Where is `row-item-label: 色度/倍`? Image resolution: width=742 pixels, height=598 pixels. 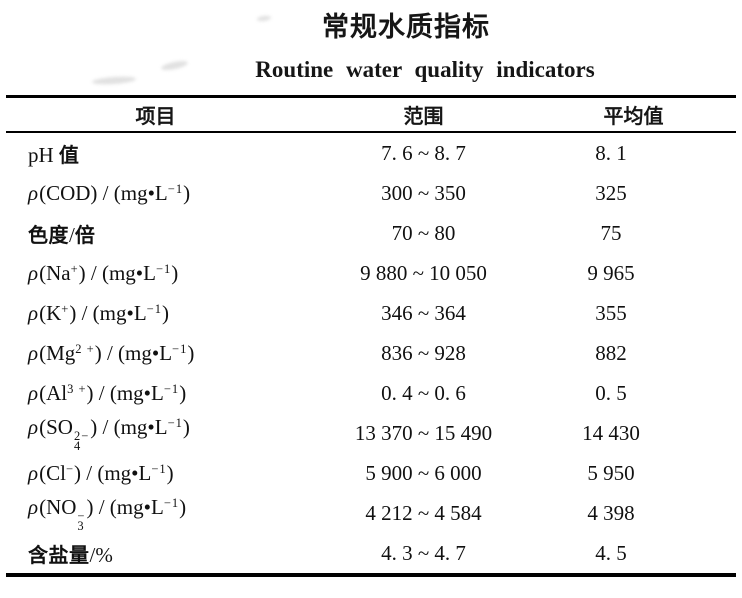 row-item-label: 色度/倍 is located at coordinates (62, 234).